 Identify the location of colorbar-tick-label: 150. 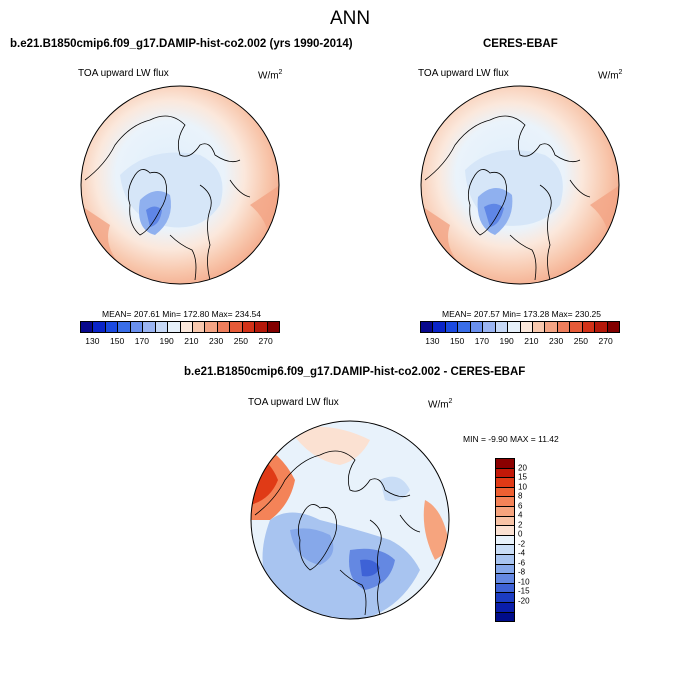
(457, 341).